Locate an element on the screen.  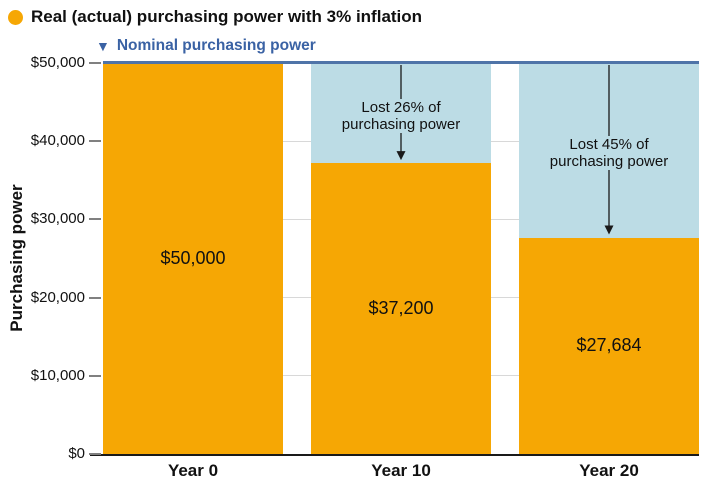
legend-nominal-label: Nominal purchasing power is located at coordinates (216, 45).